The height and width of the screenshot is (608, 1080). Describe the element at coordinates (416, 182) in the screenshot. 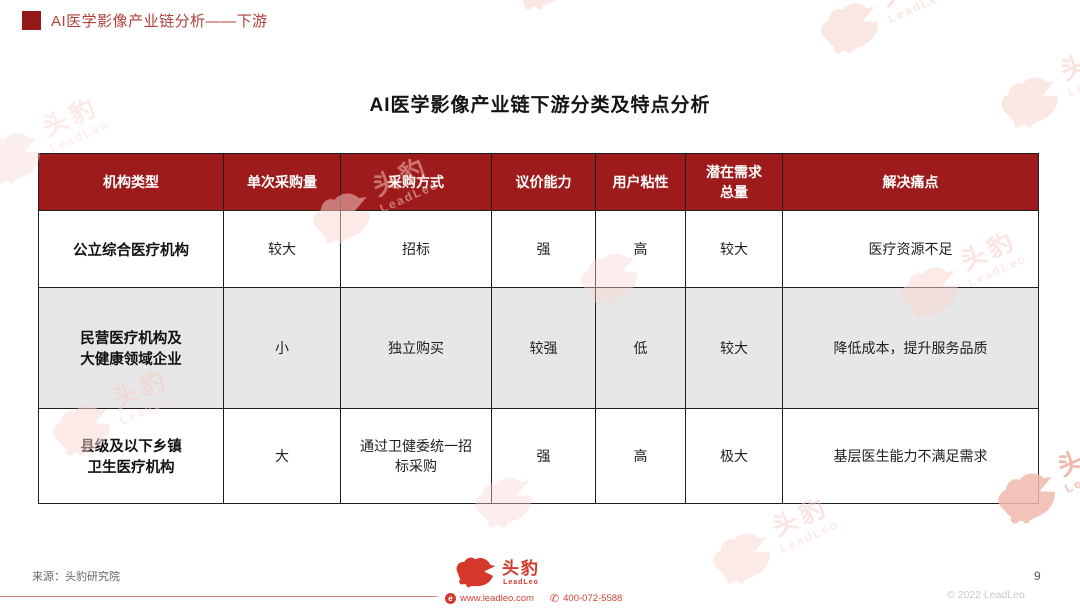

I see `column-header: 采购方式` at that location.